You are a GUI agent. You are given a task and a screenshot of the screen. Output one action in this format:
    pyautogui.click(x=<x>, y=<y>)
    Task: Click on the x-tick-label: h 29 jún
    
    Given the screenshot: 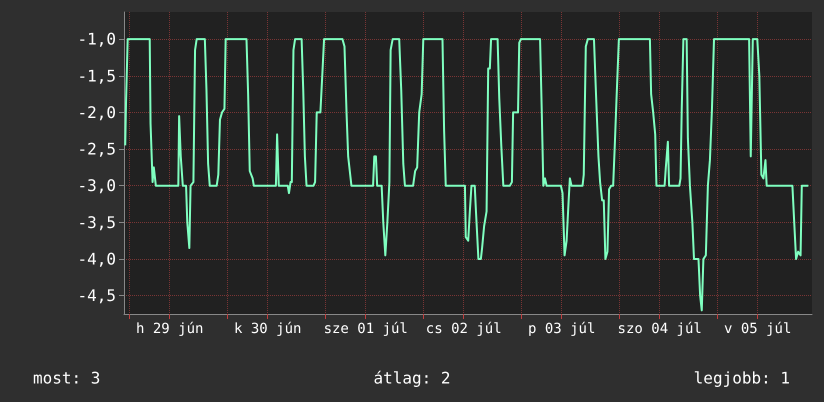 What is the action you would take?
    pyautogui.click(x=170, y=329)
    